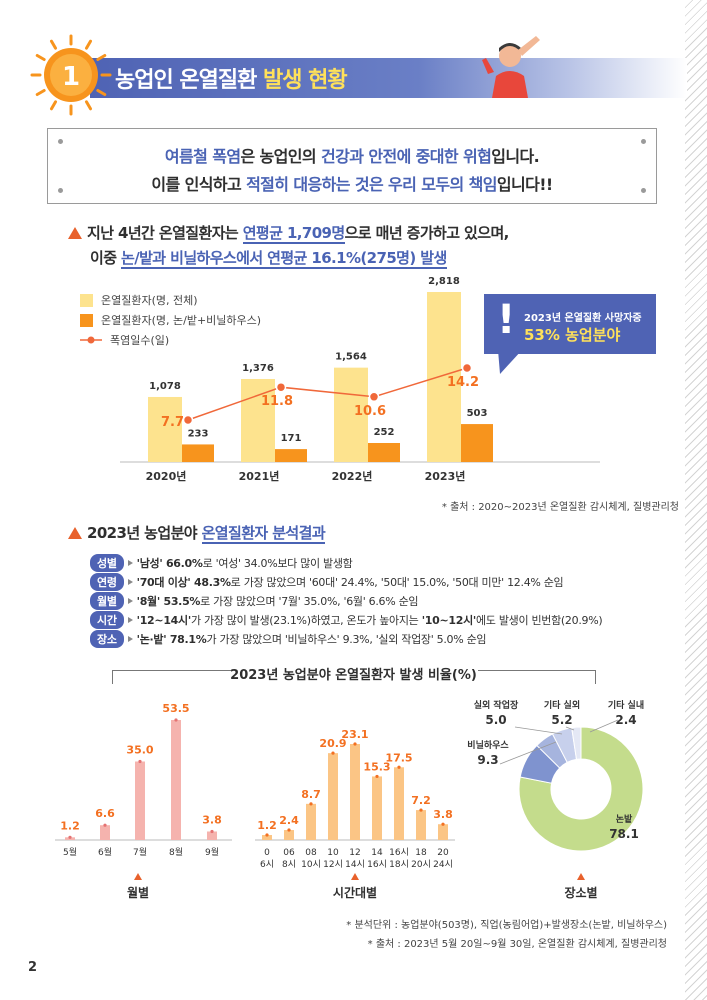 The width and height of the screenshot is (707, 1000). Describe the element at coordinates (371, 184) in the screenshot. I see `intro-text-run: 적절히 대응하는 것은 우리 모두의 책임` at that location.